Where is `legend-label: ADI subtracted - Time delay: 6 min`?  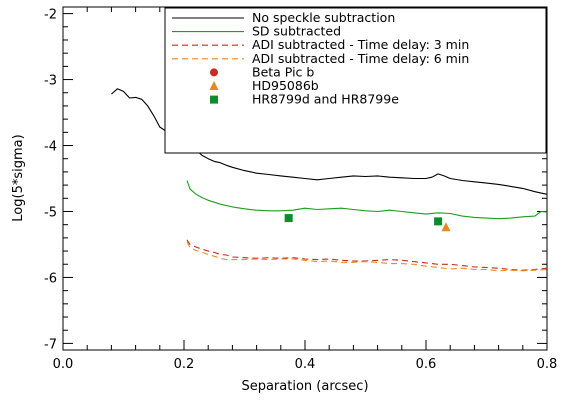
legend-label: ADI subtracted - Time delay: 6 min is located at coordinates (360, 58).